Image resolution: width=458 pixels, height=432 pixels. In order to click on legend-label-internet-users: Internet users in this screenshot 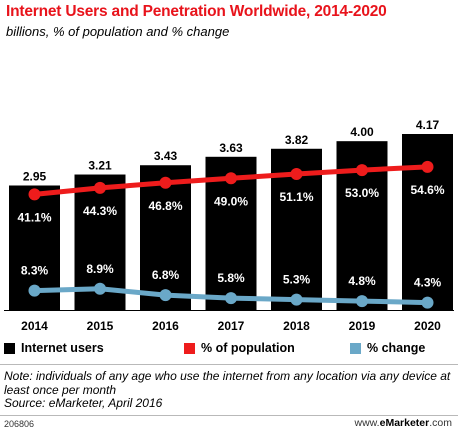, I will do `click(62, 348)`.